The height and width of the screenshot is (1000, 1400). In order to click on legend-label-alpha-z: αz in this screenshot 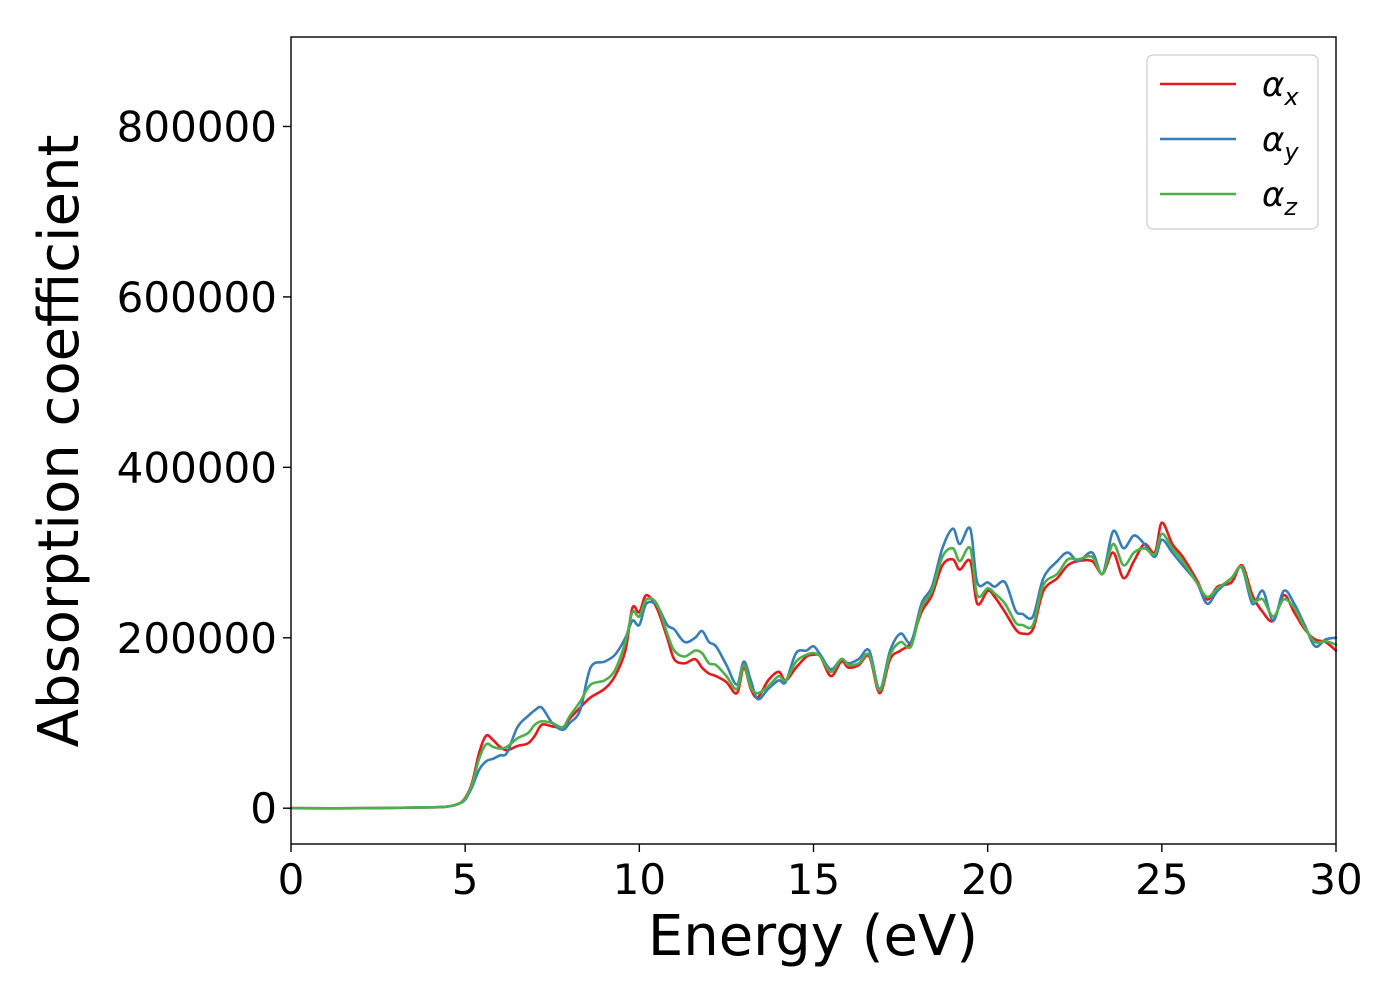, I will do `click(1280, 198)`.